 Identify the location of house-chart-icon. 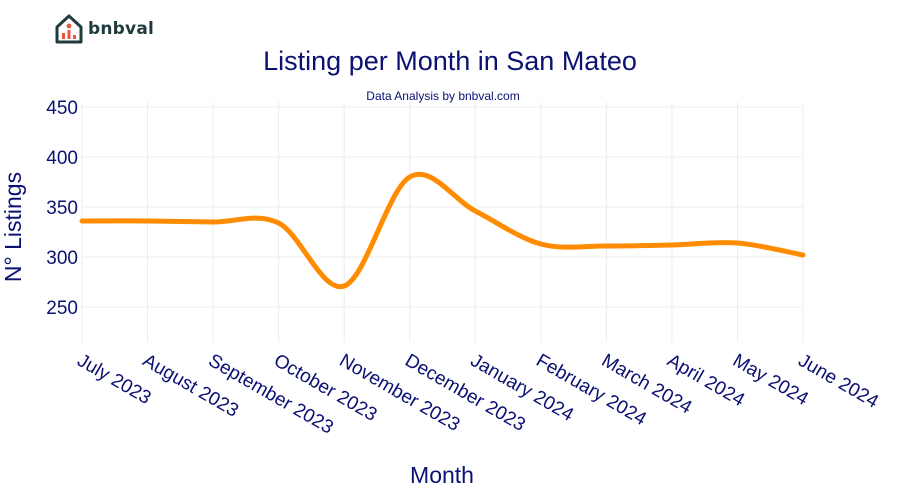
(69, 29).